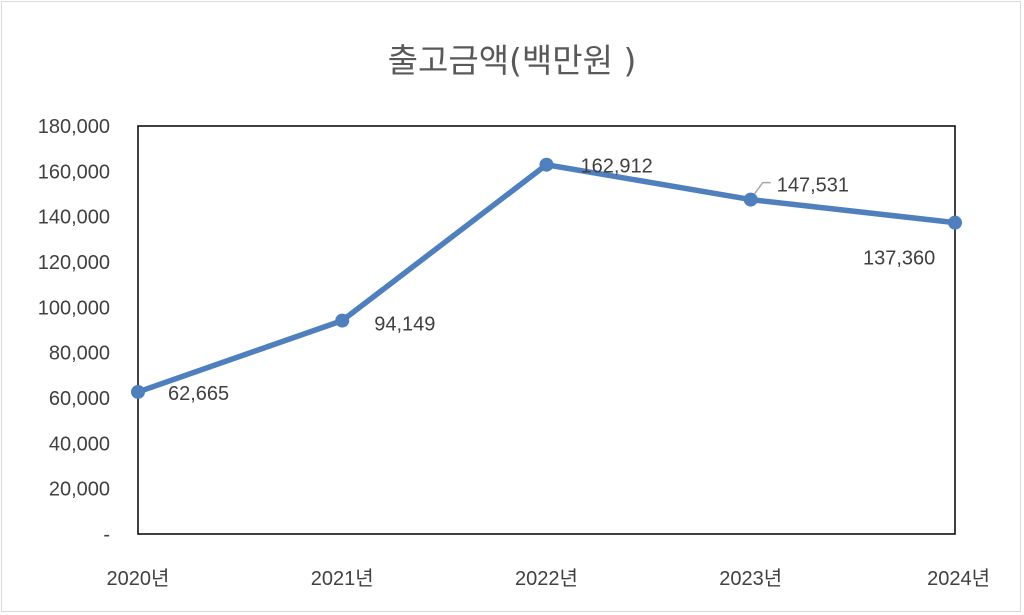 The height and width of the screenshot is (615, 1024). Describe the element at coordinates (750, 578) in the screenshot. I see `x-tick-label: 2023년` at that location.